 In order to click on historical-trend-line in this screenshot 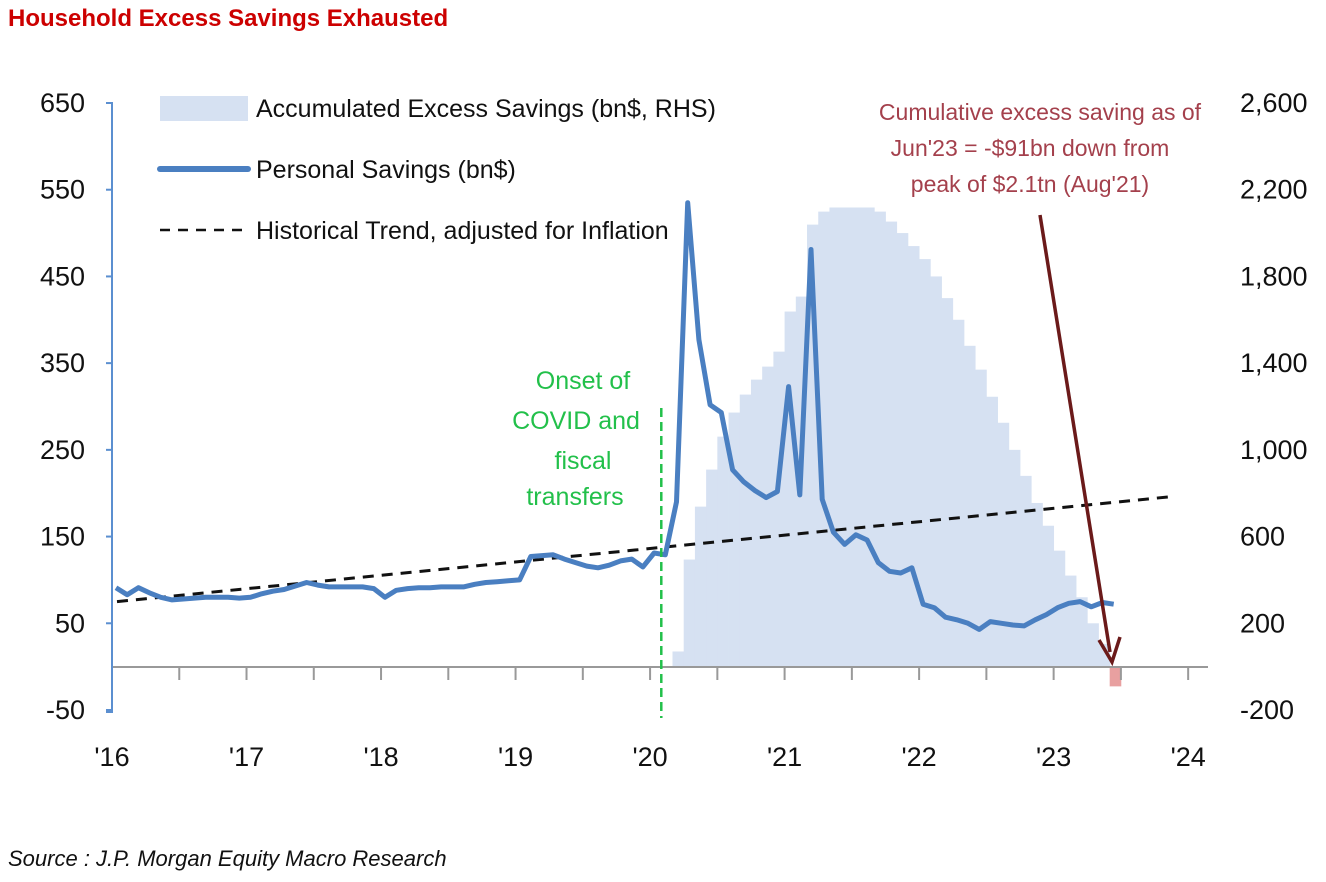, I will do `click(643, 549)`.